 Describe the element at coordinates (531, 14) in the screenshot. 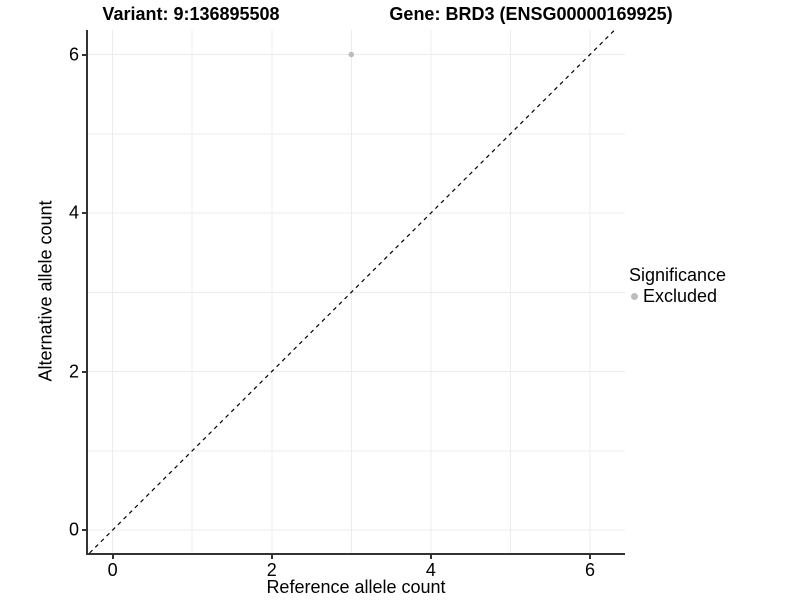

I see `plot-title-gene: Gene: BRD3 (ENSG00000169925)` at that location.